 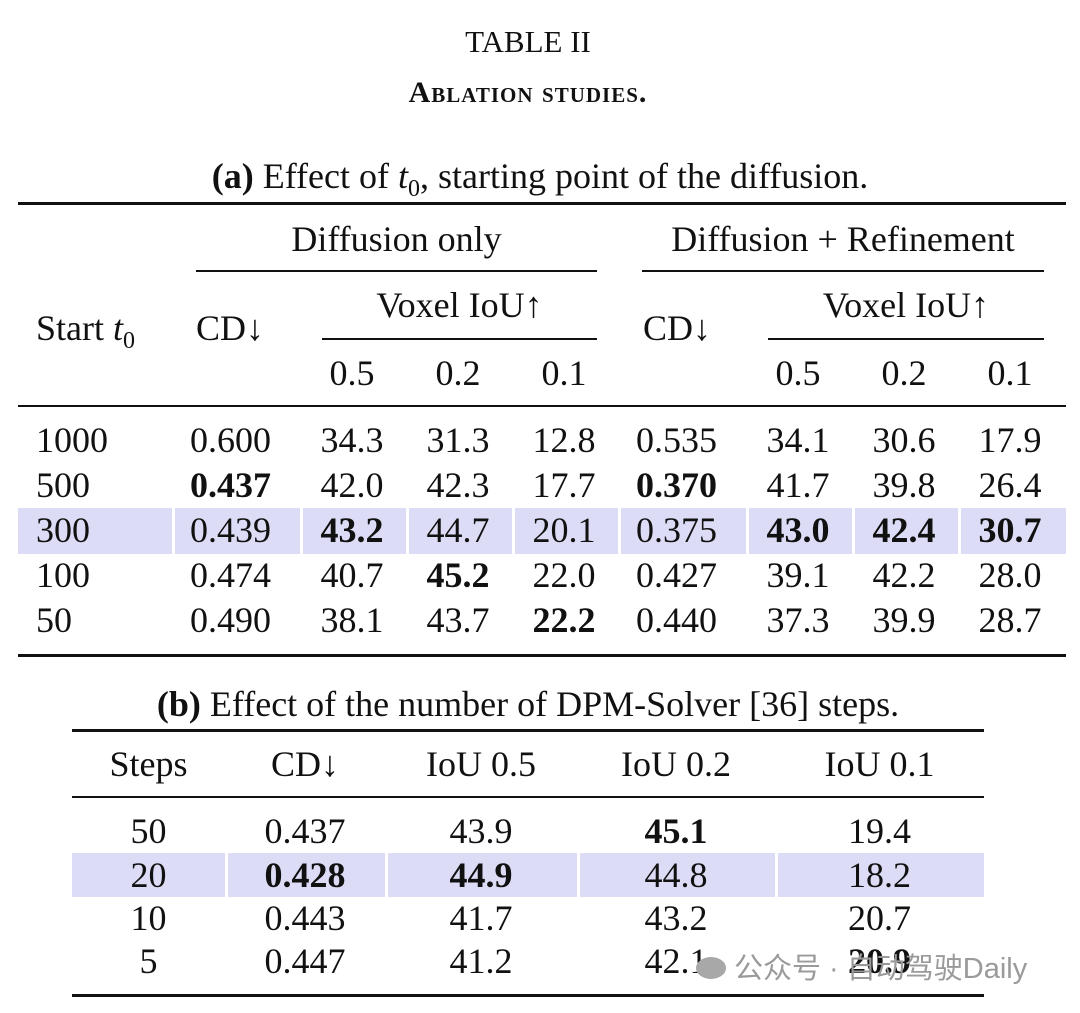 I want to click on a-start-header: Start t0, so click(x=85, y=331).